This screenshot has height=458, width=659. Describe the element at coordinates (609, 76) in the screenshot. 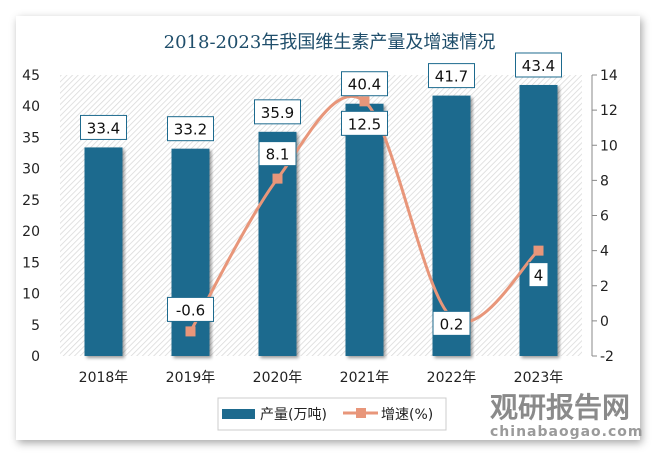

I see `right-tick-label: 14` at that location.